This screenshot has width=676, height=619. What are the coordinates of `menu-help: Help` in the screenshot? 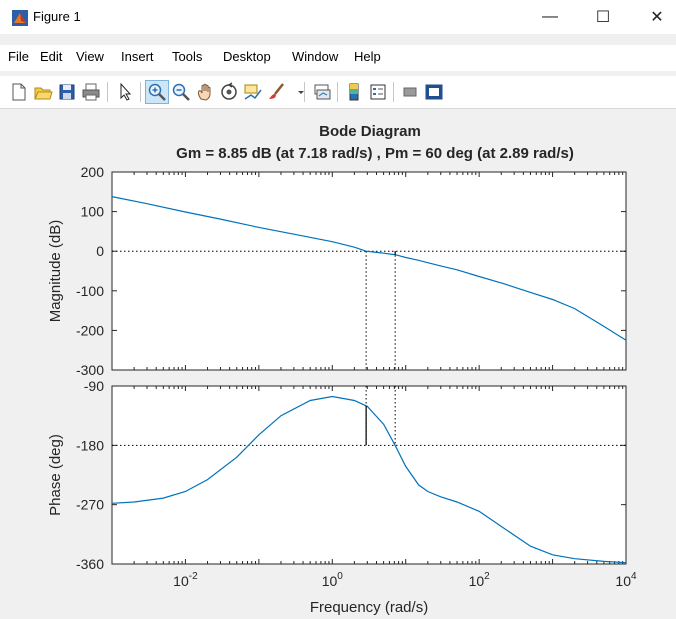 It's located at (367, 56).